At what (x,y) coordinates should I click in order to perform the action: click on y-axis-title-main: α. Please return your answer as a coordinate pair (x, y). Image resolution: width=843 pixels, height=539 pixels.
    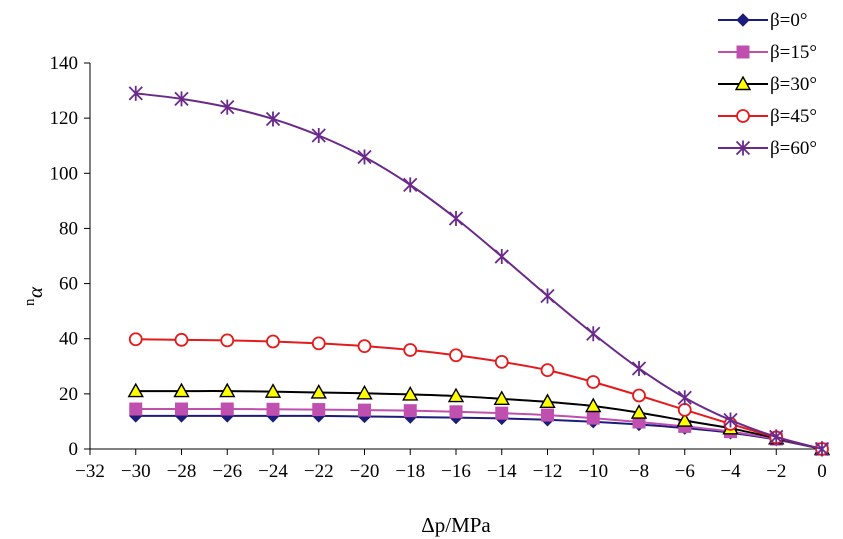
    Looking at the image, I should click on (35, 292).